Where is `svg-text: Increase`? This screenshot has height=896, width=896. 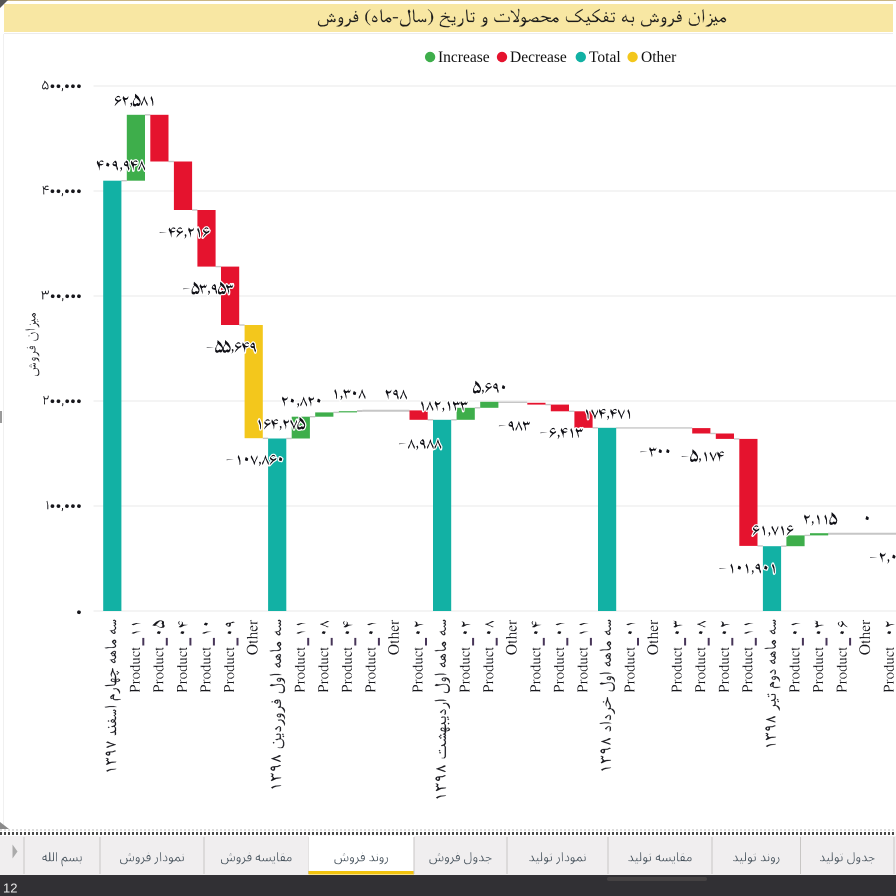 svg-text: Increase is located at coordinates (464, 57).